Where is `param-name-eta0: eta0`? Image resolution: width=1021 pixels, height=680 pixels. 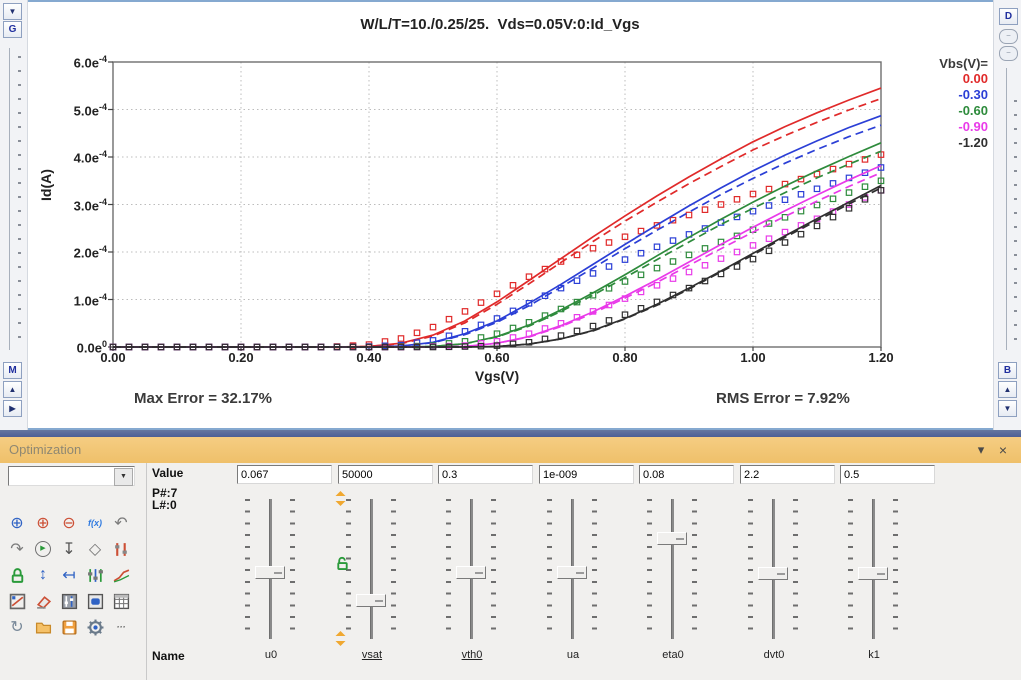 param-name-eta0: eta0 is located at coordinates (673, 655).